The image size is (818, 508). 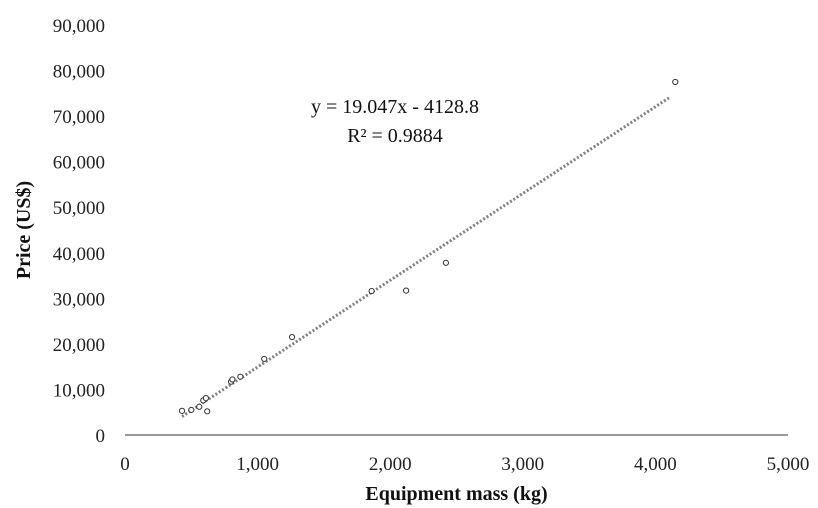 I want to click on y-tick-label: 0, so click(x=101, y=436).